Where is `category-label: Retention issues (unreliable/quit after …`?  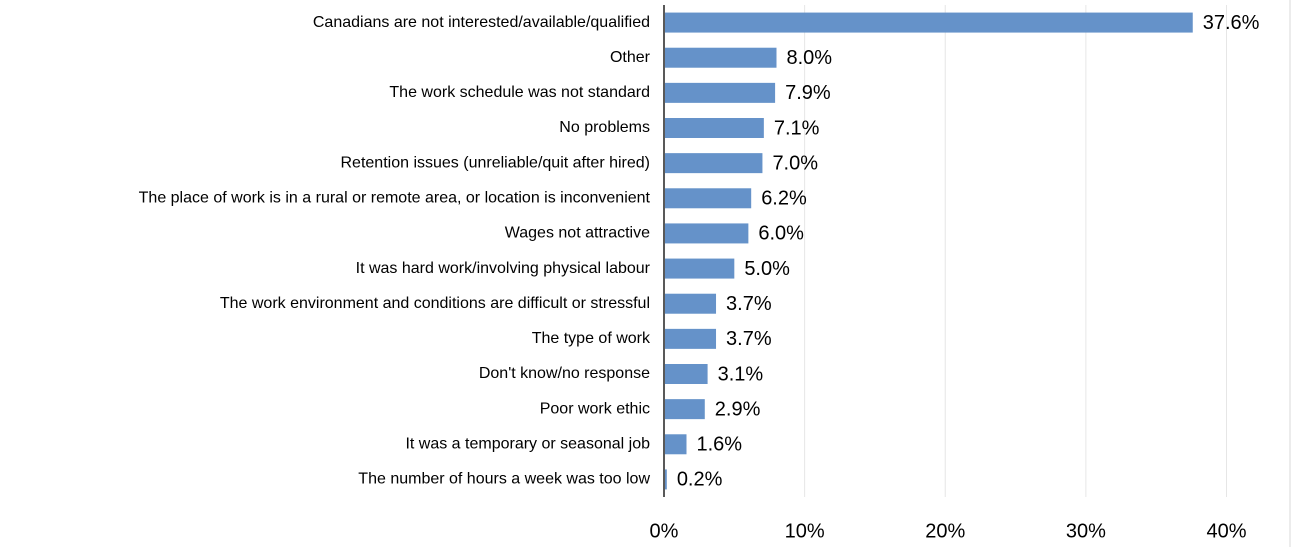 category-label: Retention issues (unreliable/quit after … is located at coordinates (496, 162).